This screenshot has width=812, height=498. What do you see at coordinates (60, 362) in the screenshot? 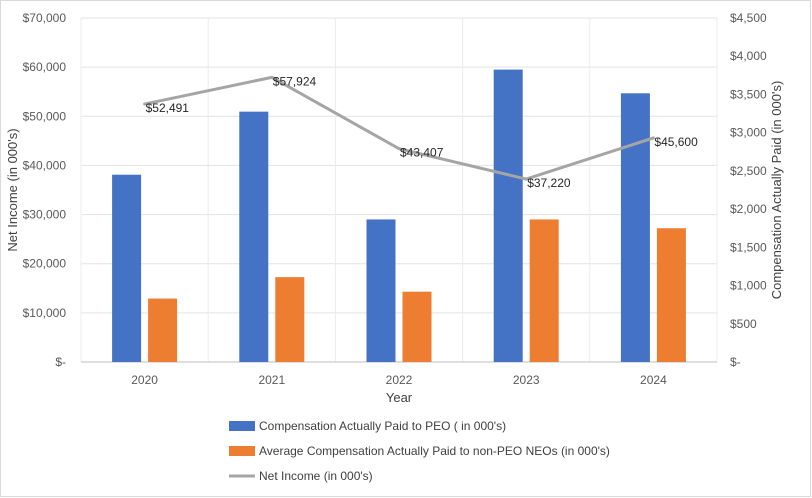
I see `y-tick-label: $-` at bounding box center [60, 362].